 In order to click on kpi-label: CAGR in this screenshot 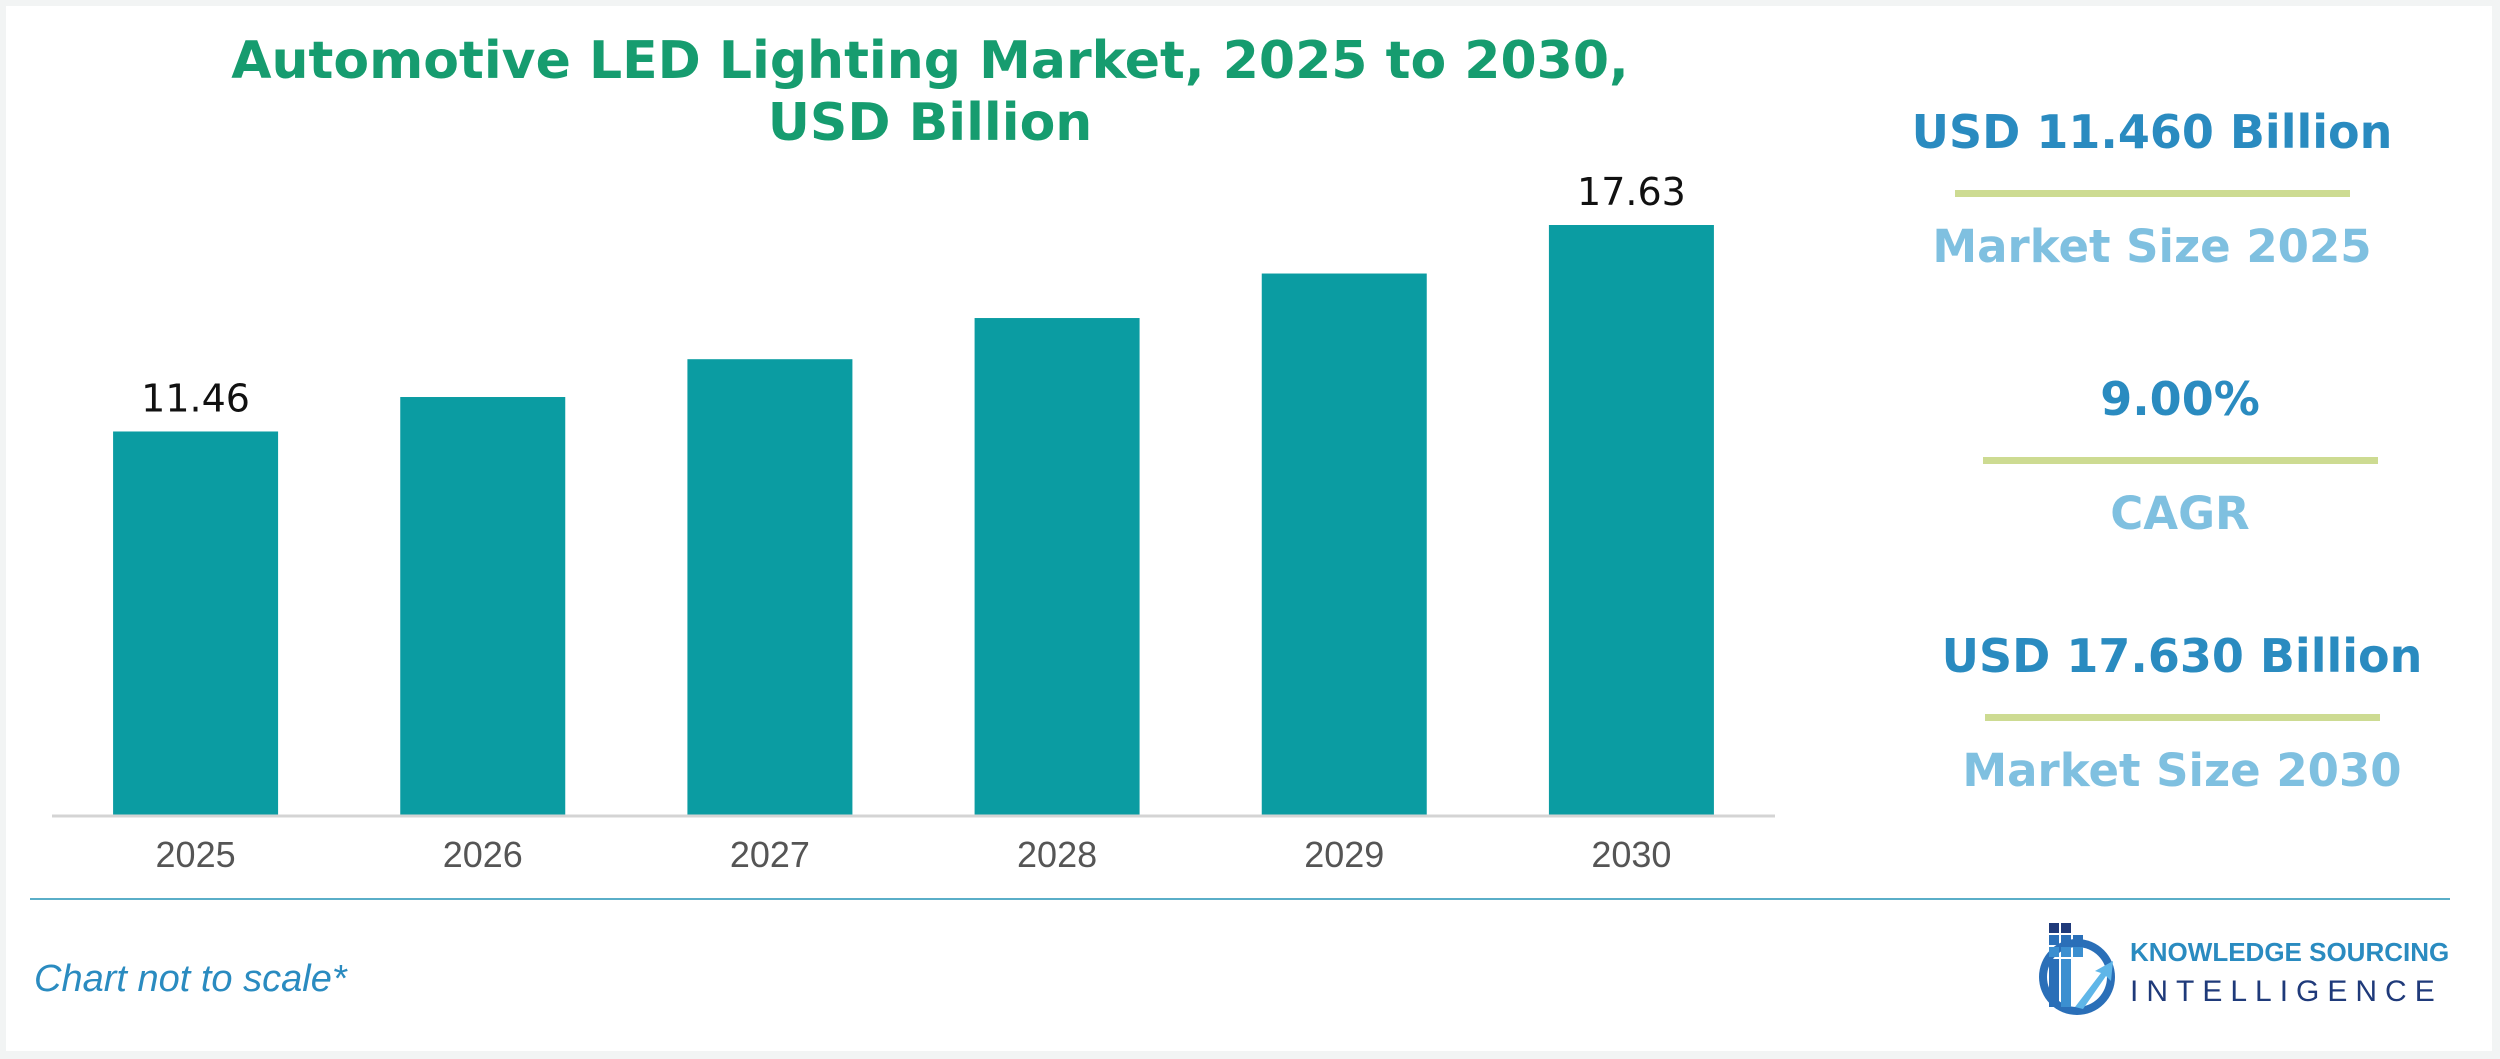, I will do `click(2180, 513)`.